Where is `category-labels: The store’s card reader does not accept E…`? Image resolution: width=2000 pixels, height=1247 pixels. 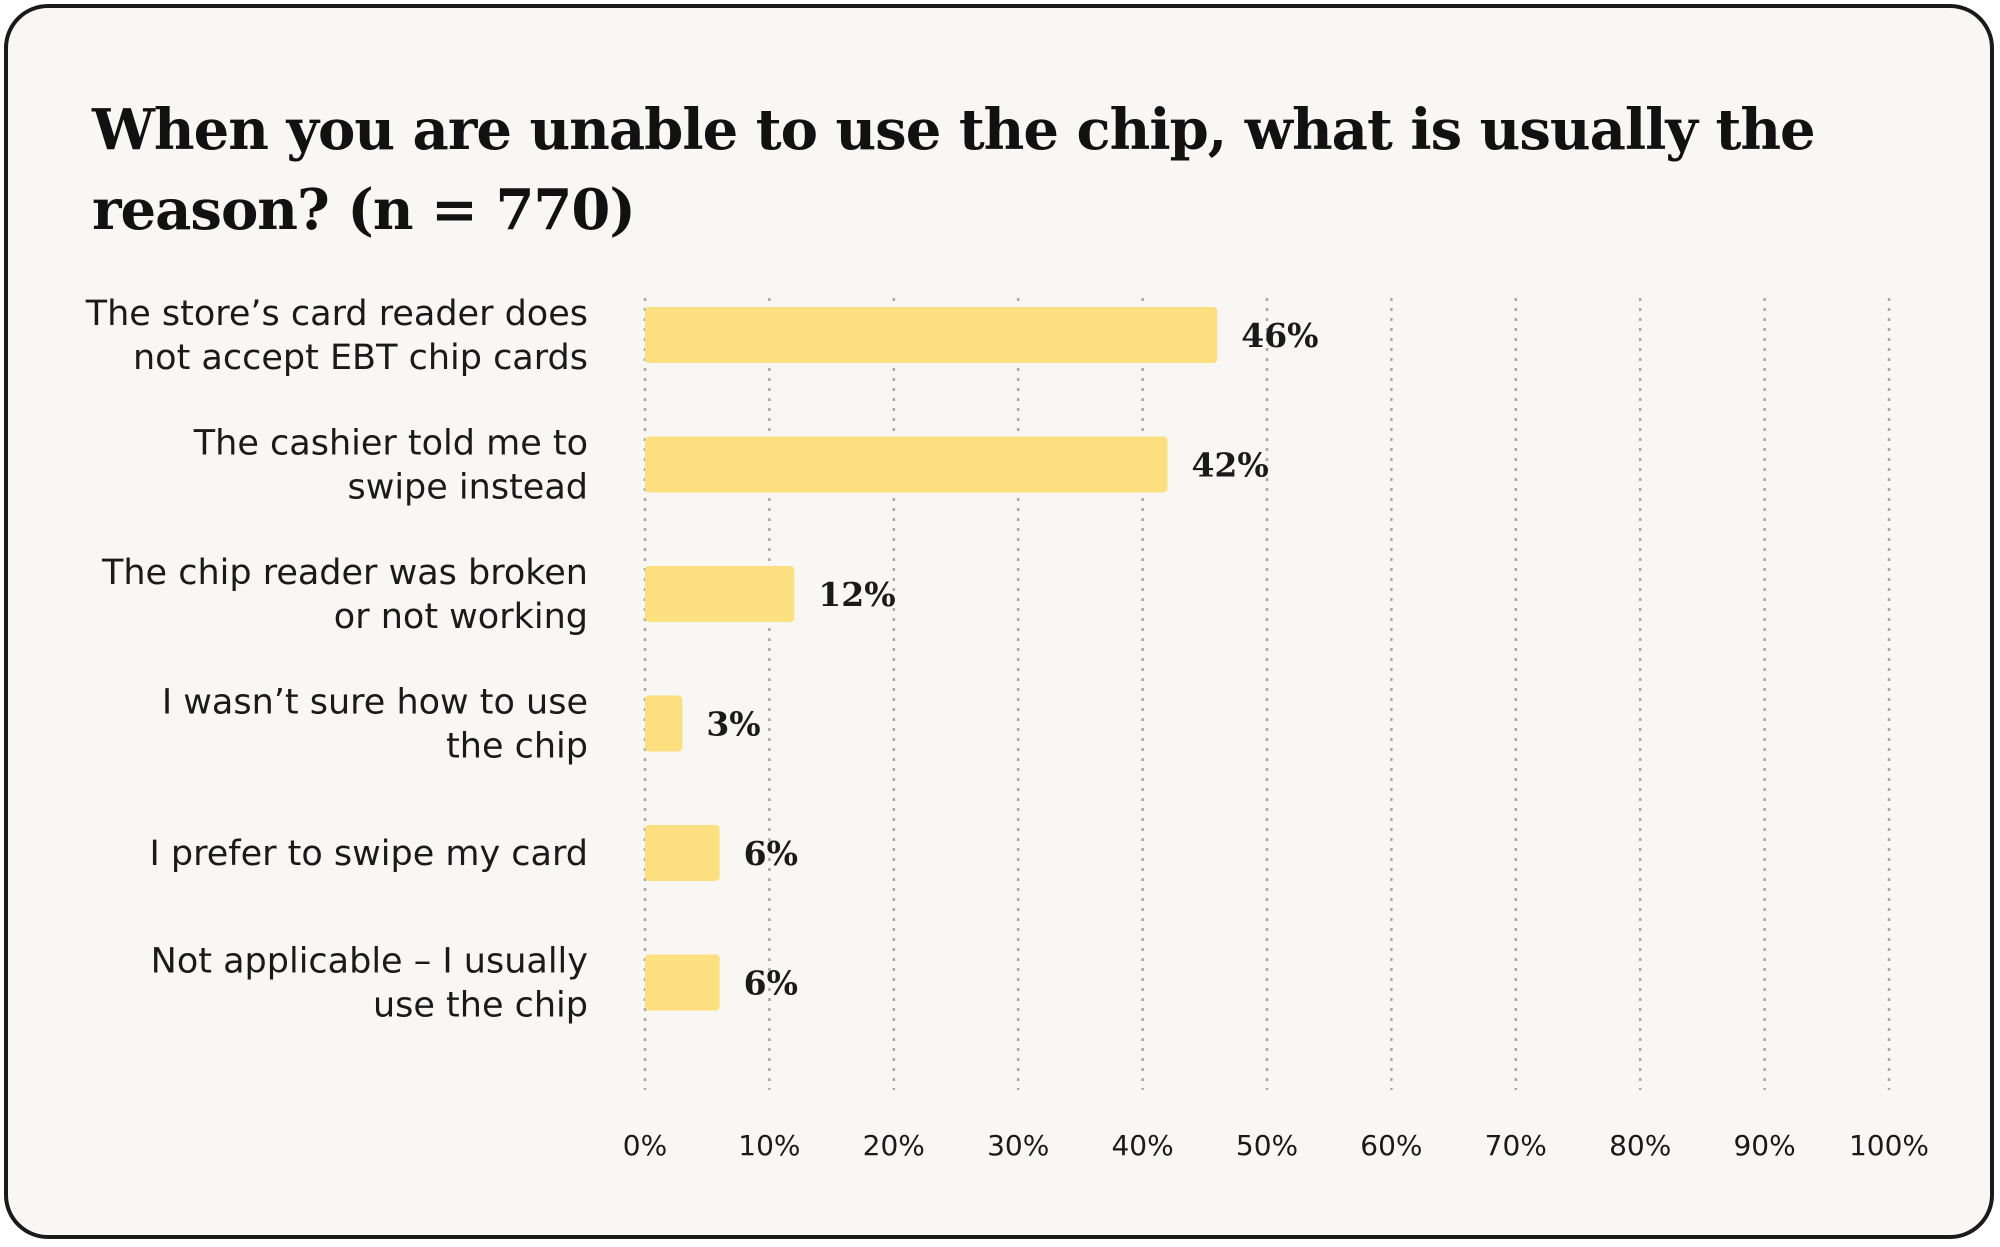
category-labels: The store’s card reader does not accept E… is located at coordinates (336, 660).